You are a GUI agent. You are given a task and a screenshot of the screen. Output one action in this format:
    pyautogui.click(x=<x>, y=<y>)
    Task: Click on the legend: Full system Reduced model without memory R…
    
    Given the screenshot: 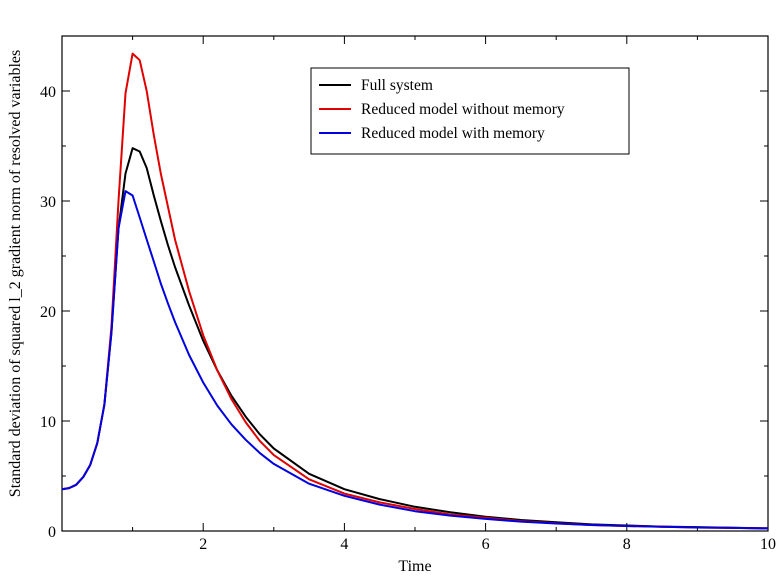 What is the action you would take?
    pyautogui.click(x=470, y=111)
    